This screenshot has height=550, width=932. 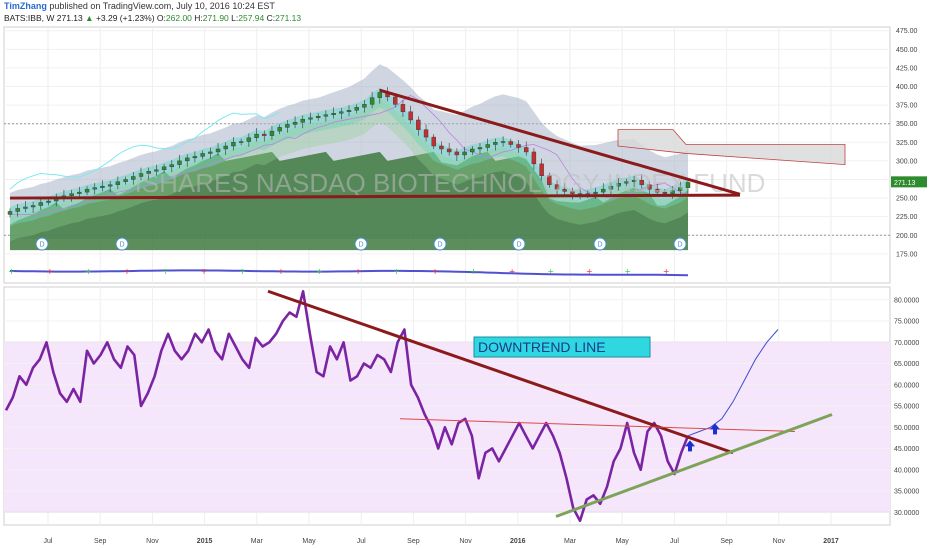 I want to click on close-label: C:, so click(x=271, y=18).